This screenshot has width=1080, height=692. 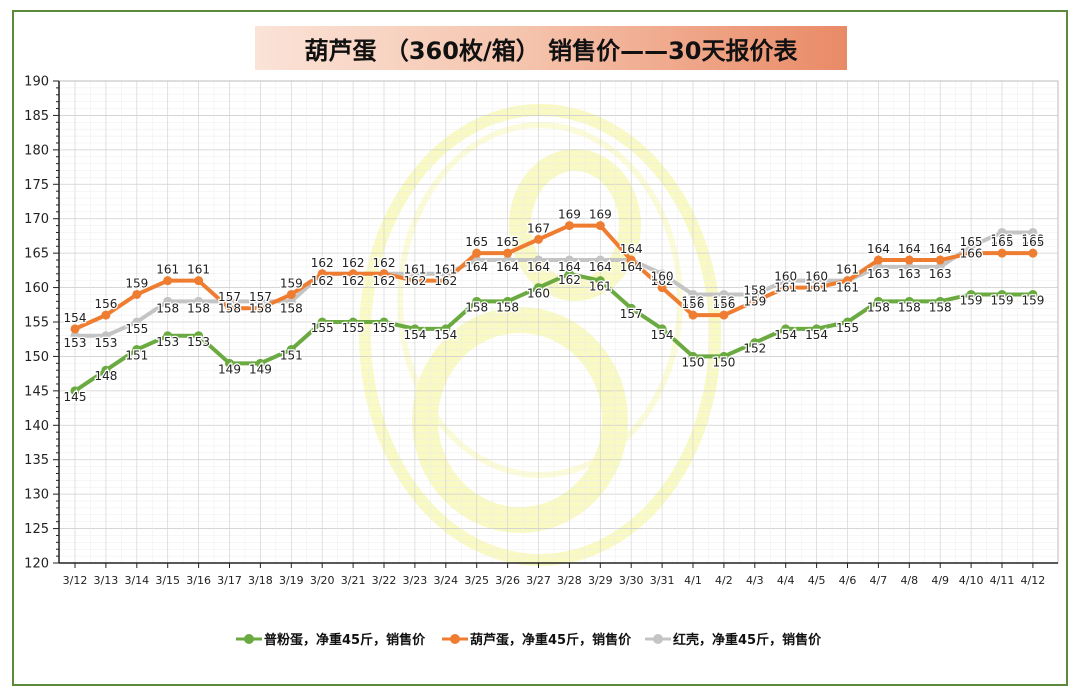 What do you see at coordinates (1033, 580) in the screenshot?
I see `x-tick-label: 4/12` at bounding box center [1033, 580].